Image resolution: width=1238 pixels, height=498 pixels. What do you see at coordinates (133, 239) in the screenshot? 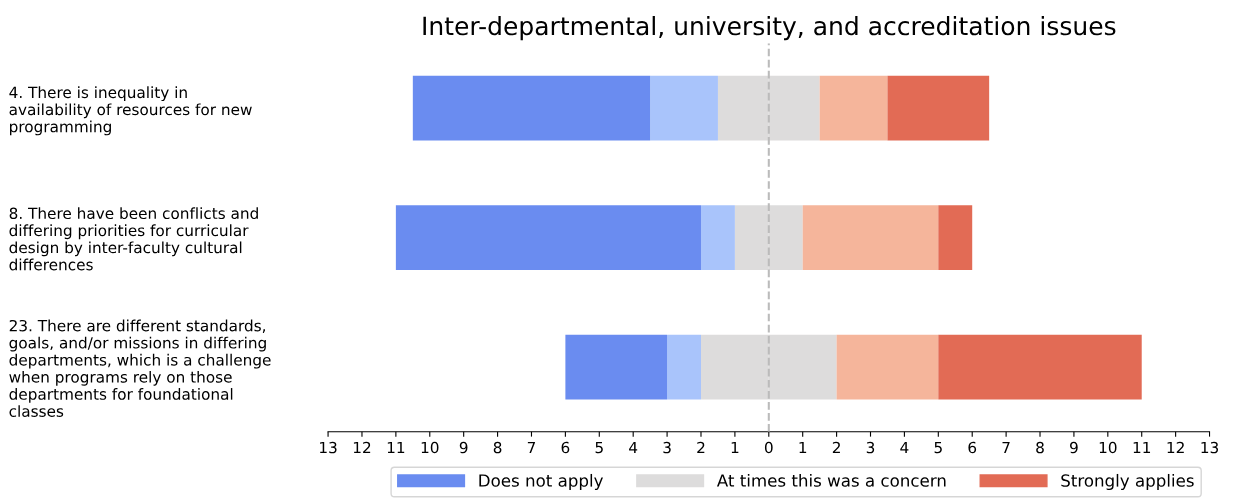
I see `y-tick-label: 8. There have been conflicts and differing priorities for curricular design by inter-faculty cultural differences` at bounding box center [133, 239].